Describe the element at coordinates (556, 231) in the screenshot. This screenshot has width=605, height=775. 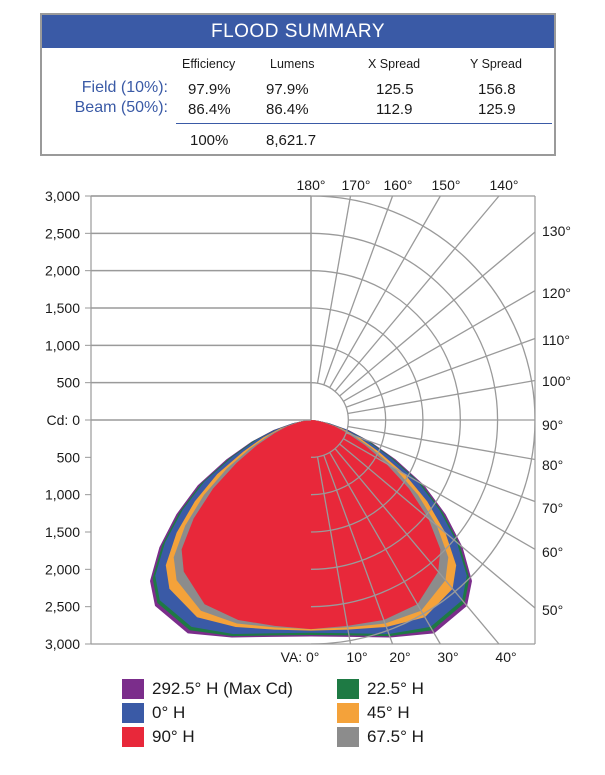
I see `angle-label-right: 130°` at that location.